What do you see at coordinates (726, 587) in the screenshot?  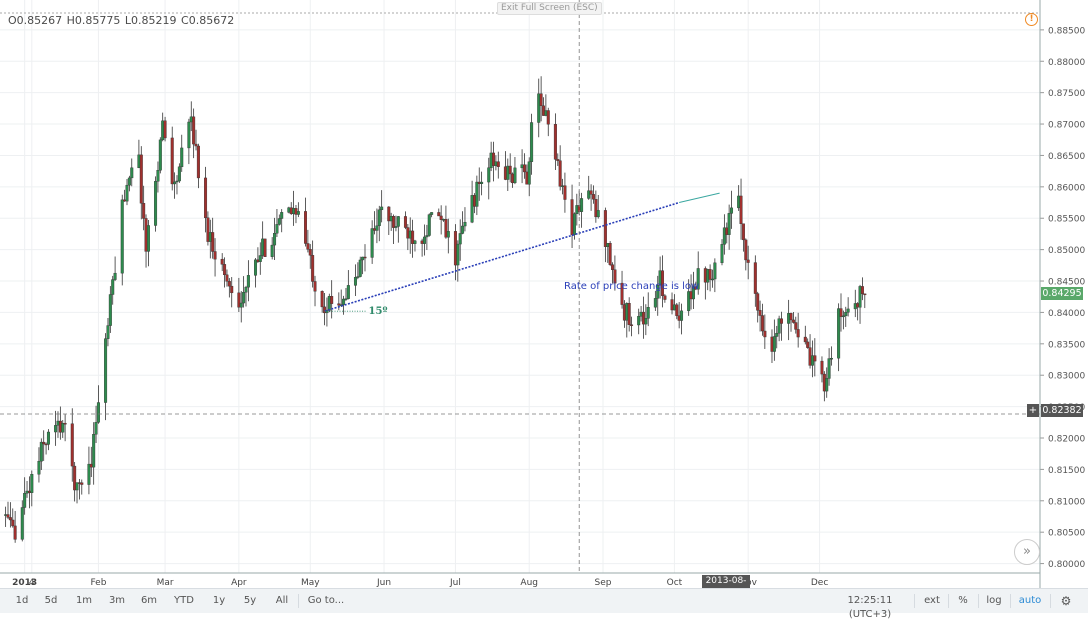 I see `crosshair-date-tag: 2013-08-22` at bounding box center [726, 587].